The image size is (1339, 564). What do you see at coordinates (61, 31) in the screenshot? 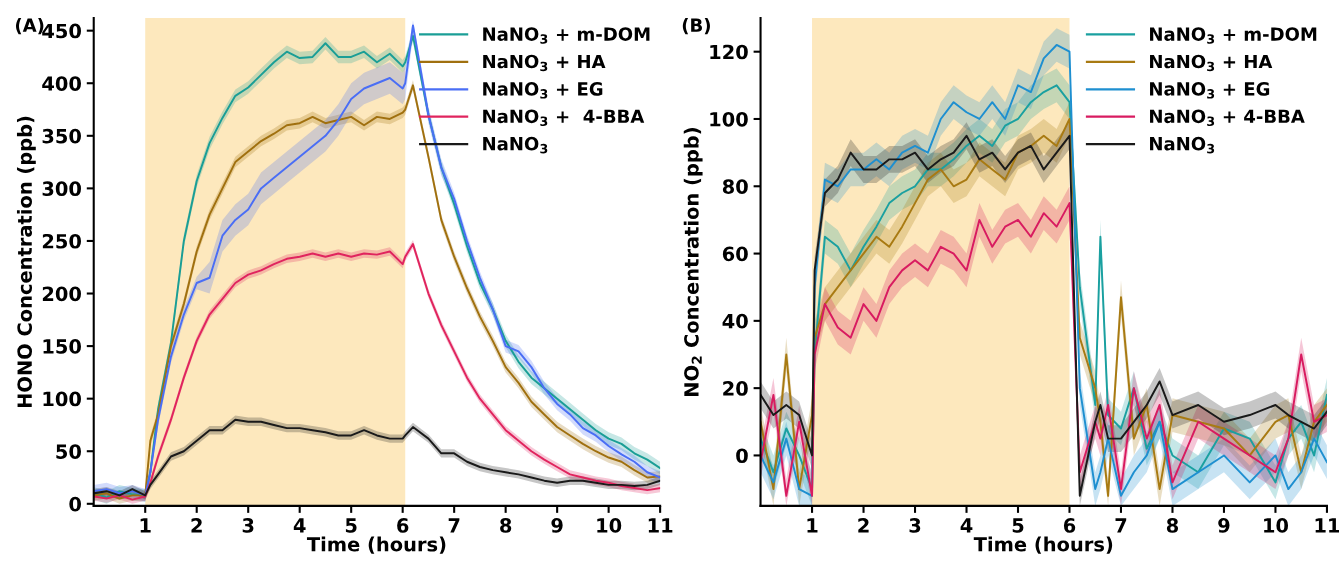
I see `y-tick-label: 450` at bounding box center [61, 31].